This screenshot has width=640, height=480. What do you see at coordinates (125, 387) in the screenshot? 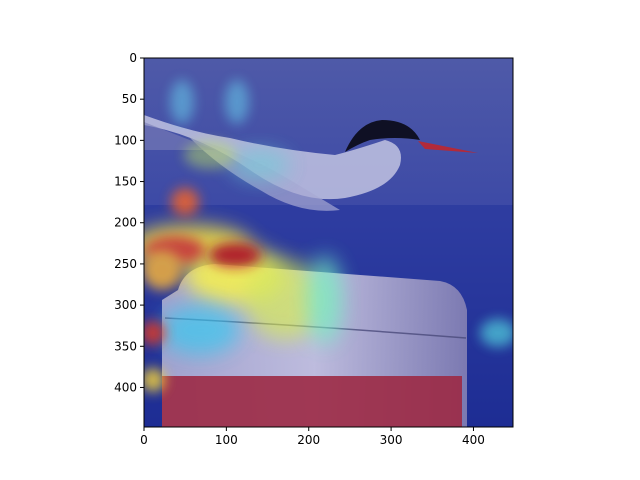
I see `y-tick-label: 400` at bounding box center [125, 387].